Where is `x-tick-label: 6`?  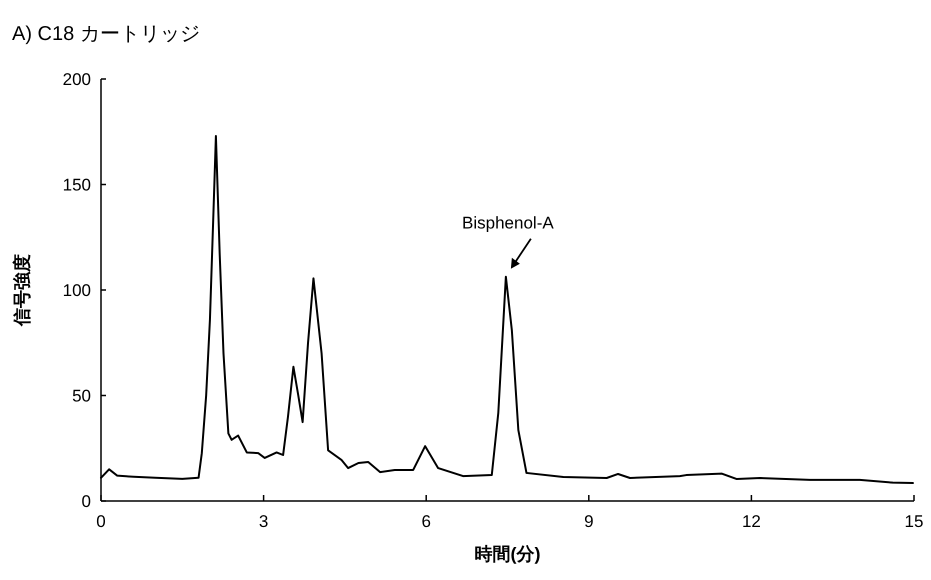
x-tick-label: 6 is located at coordinates (426, 521).